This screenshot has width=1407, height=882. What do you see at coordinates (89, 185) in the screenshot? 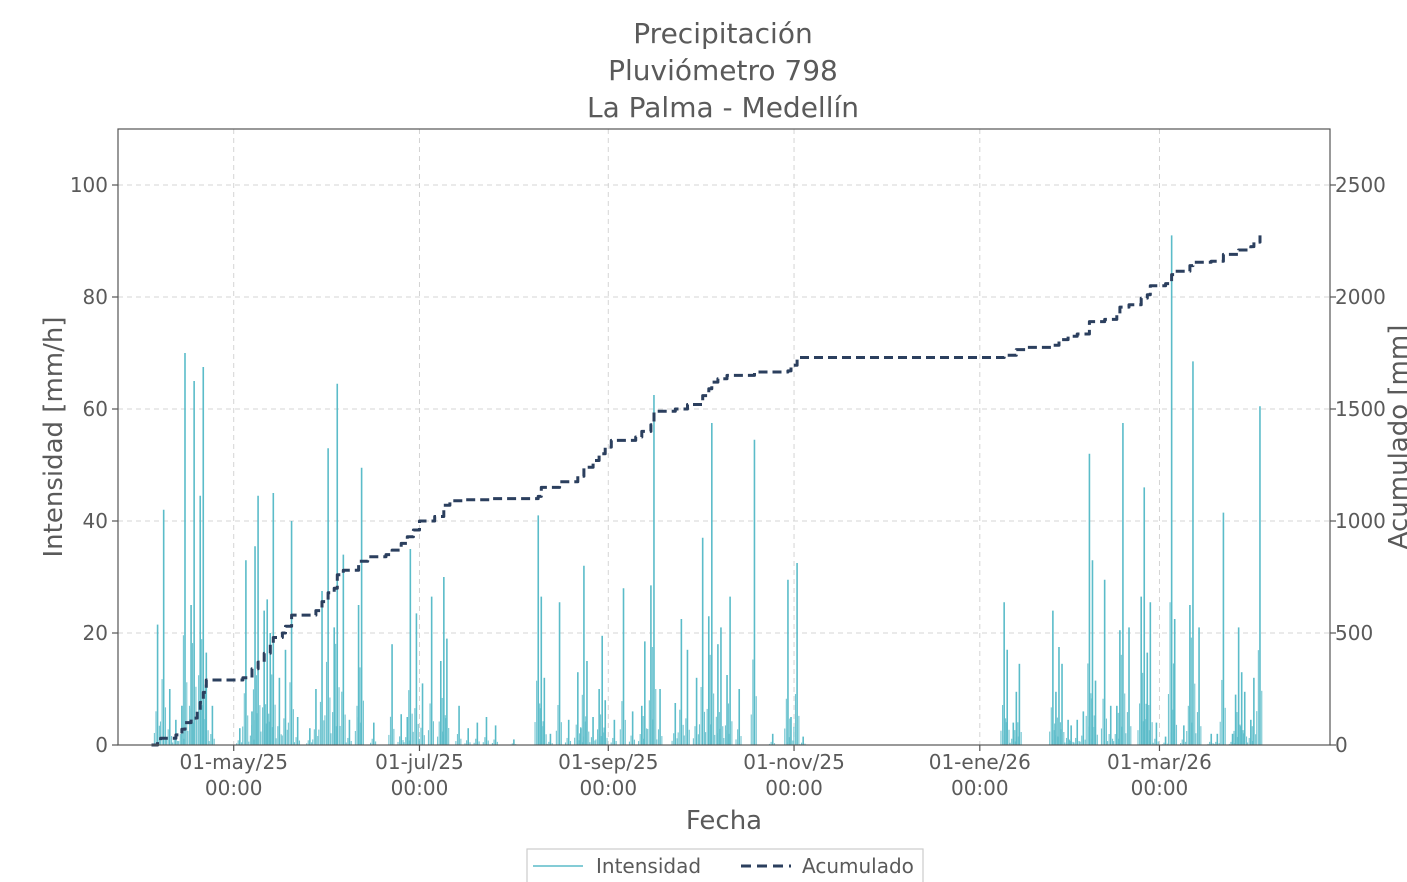
I see `y-tick-label-left: 100` at bounding box center [89, 185].